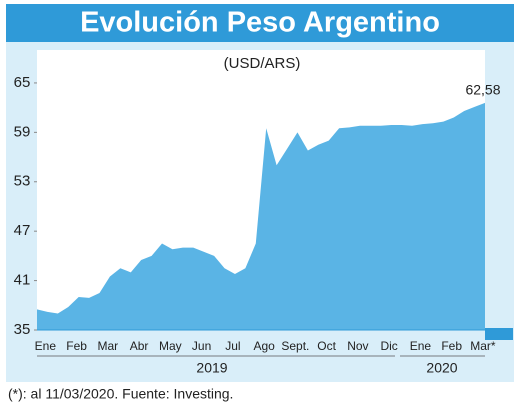 This screenshot has height=408, width=520. What do you see at coordinates (232, 346) in the screenshot?
I see `x-tick-label: Jul` at bounding box center [232, 346].